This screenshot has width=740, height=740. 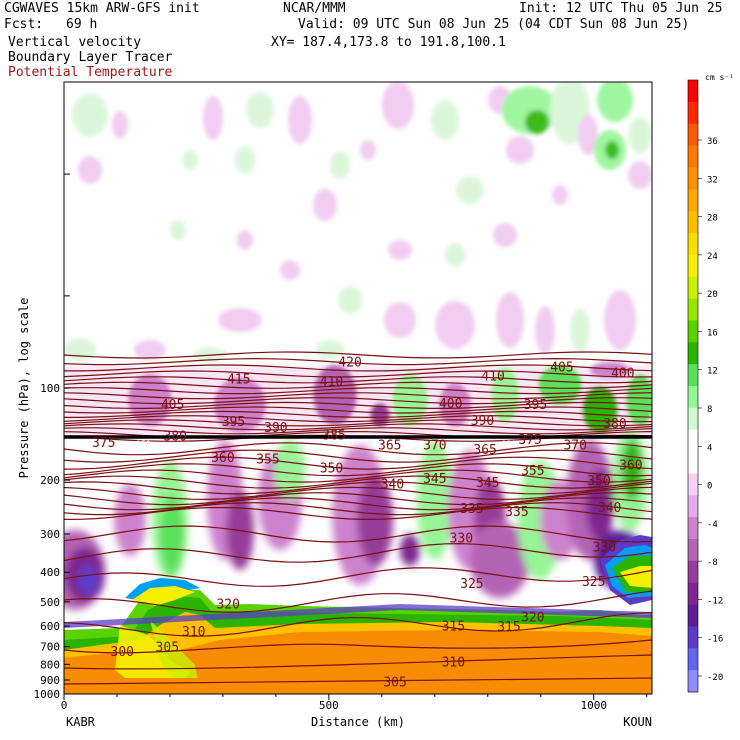 What do you see at coordinates (24, 24) in the screenshot?
I see `fcst-label: Fcst:` at bounding box center [24, 24].